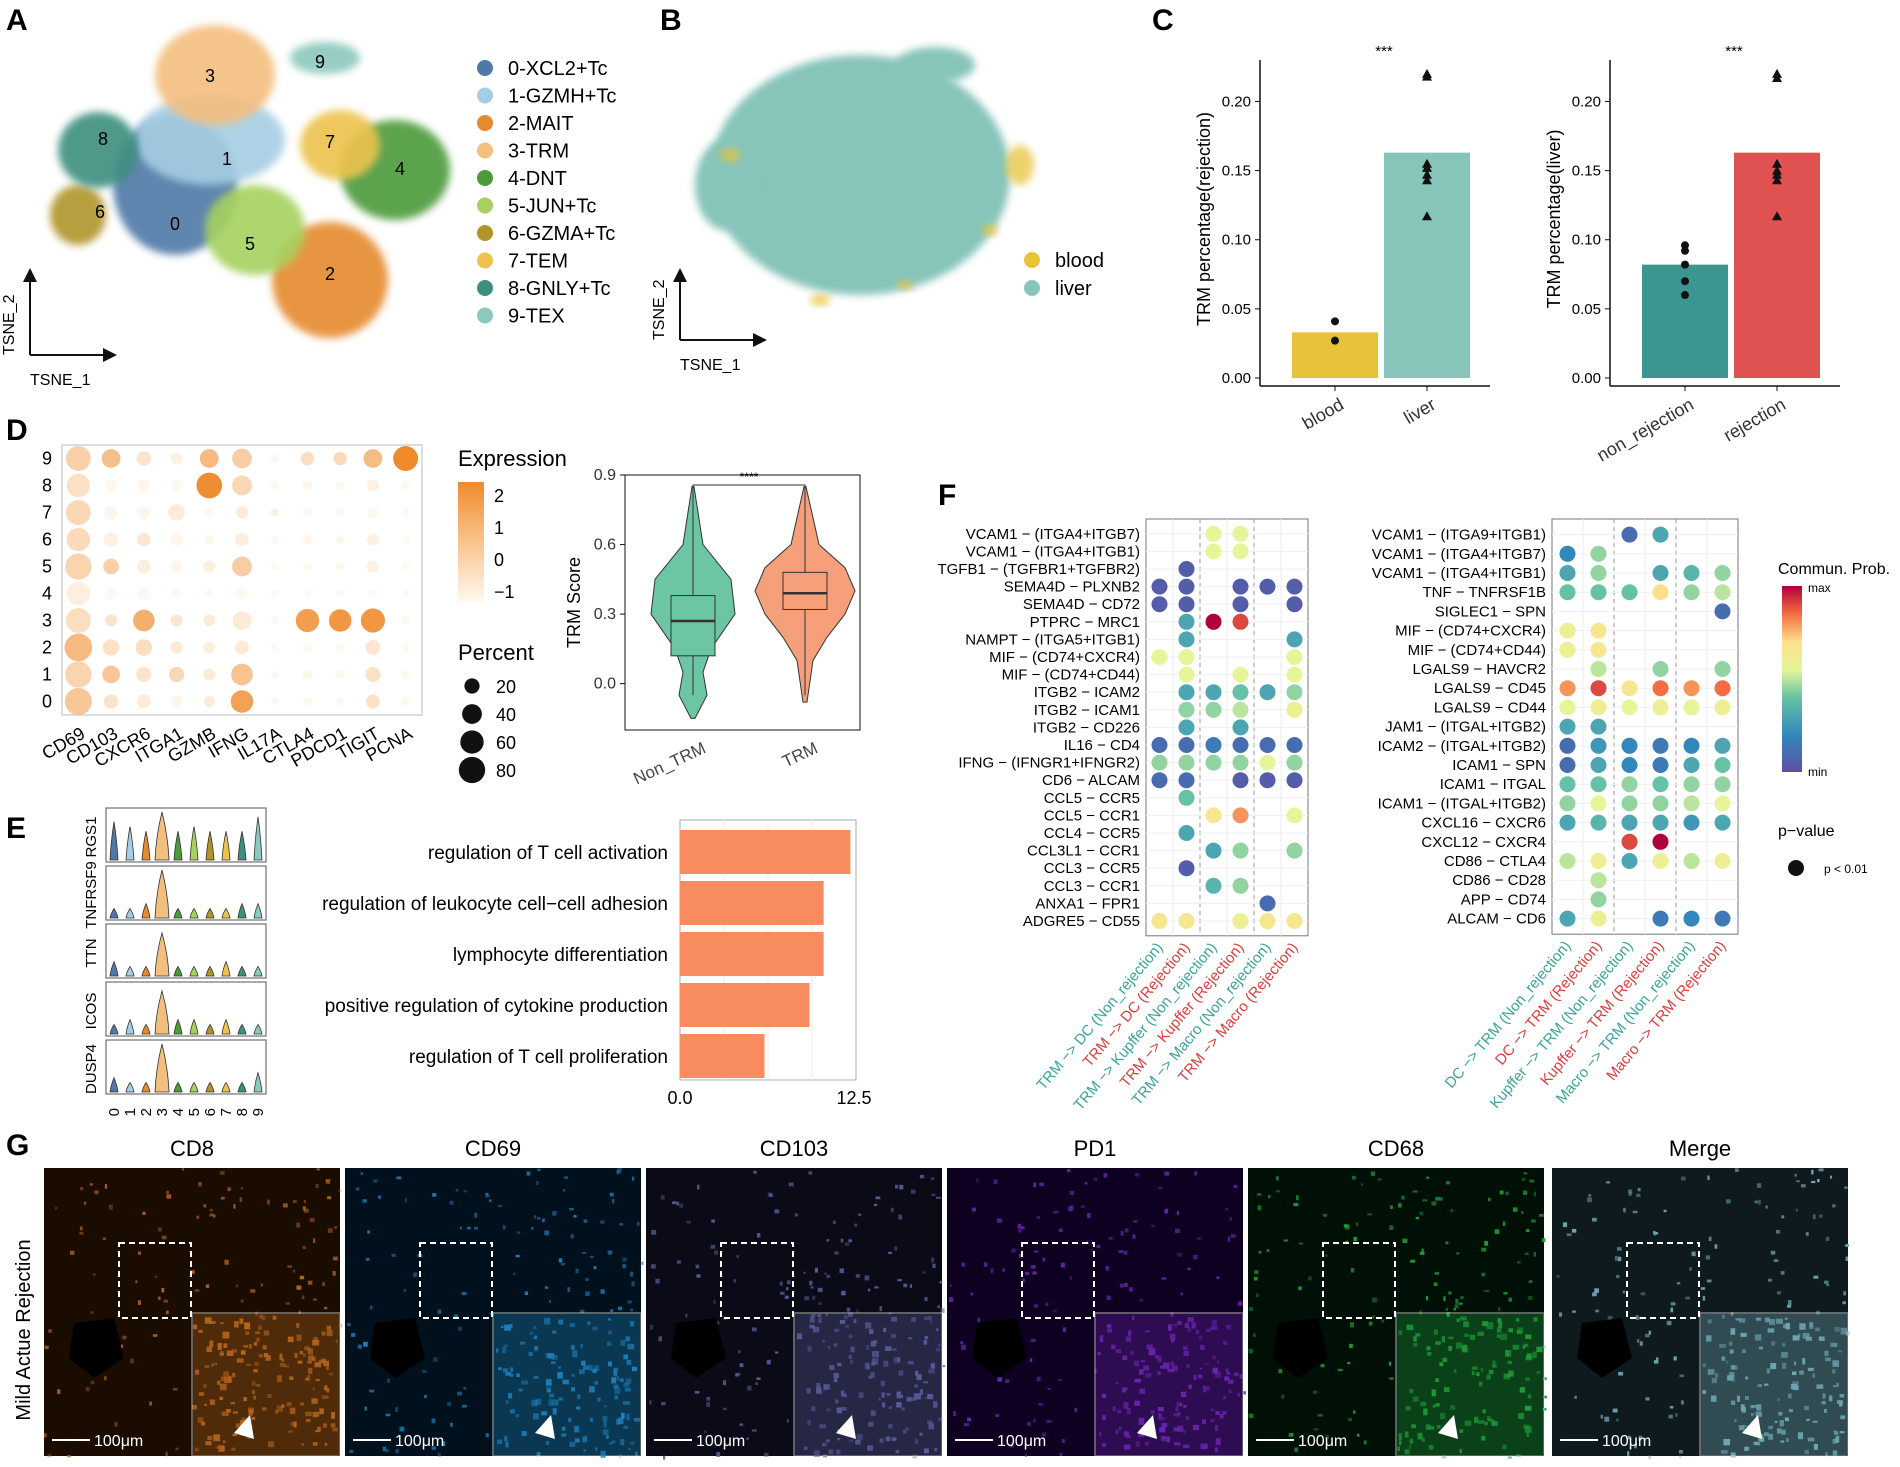 This screenshot has width=1900, height=1467. I want to click on ligand-receptor-label: ALCAM − CD6, so click(1496, 919).